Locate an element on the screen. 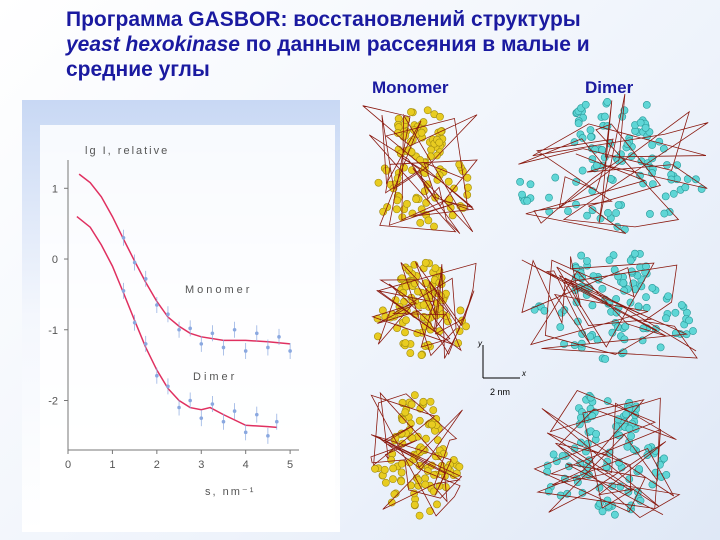  x-axis-label: s, nm⁻¹ is located at coordinates (230, 492).